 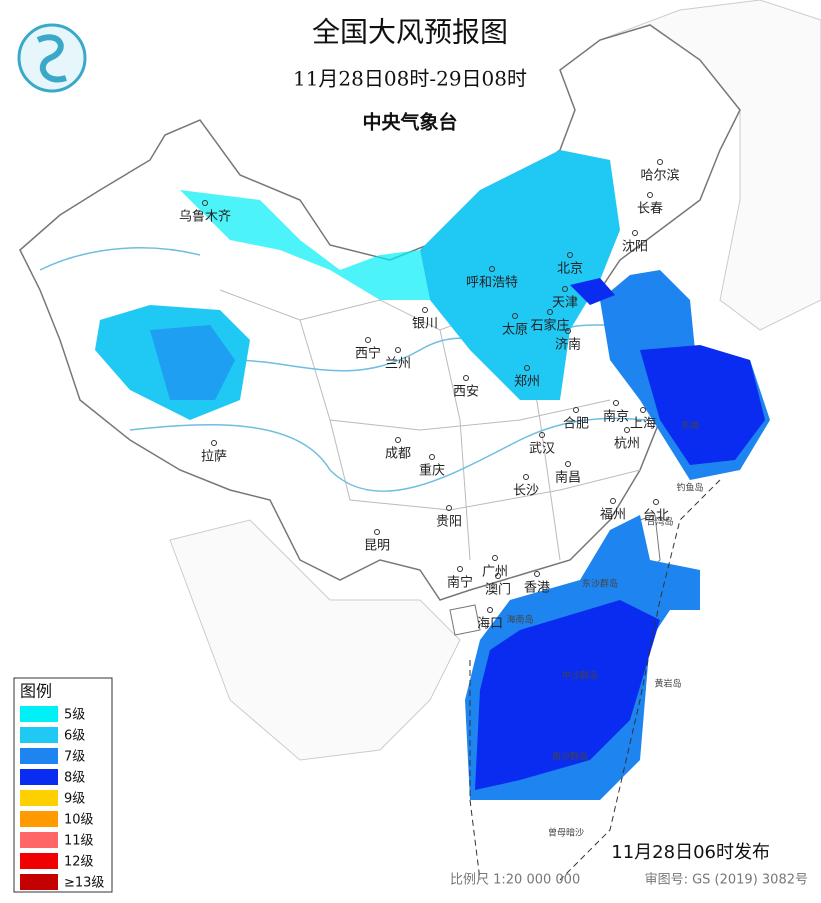 I want to click on city-label: 郑州, so click(x=527, y=382).